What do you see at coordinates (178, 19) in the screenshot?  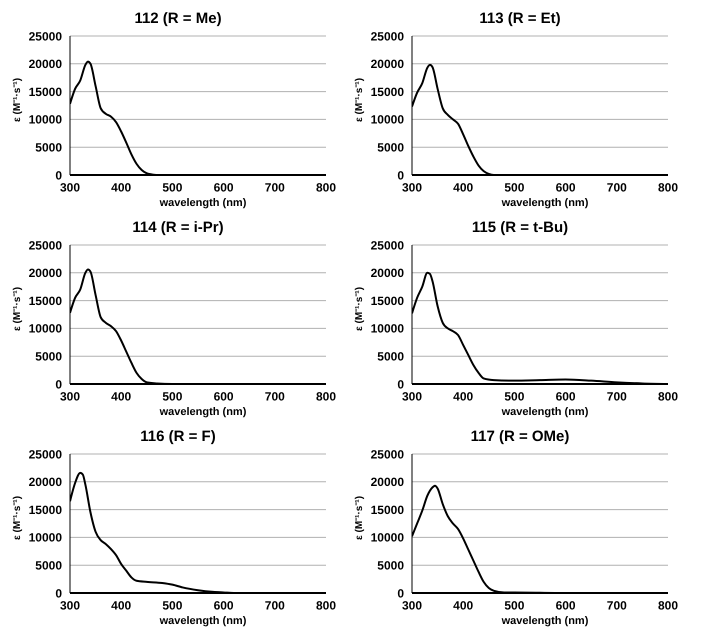 I see `chart-title: 112 (R = Me)` at bounding box center [178, 19].